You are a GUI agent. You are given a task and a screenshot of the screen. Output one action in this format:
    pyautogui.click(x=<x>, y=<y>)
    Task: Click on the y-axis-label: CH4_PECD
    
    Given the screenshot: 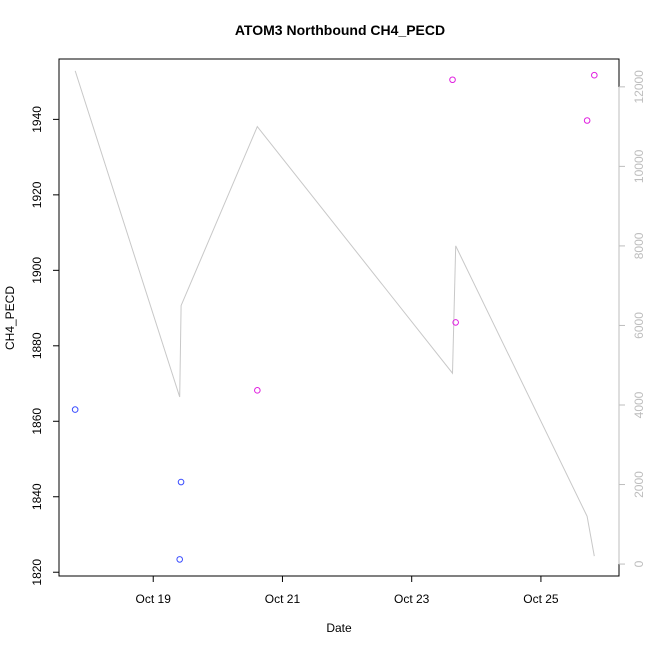 What is the action you would take?
    pyautogui.click(x=10, y=318)
    